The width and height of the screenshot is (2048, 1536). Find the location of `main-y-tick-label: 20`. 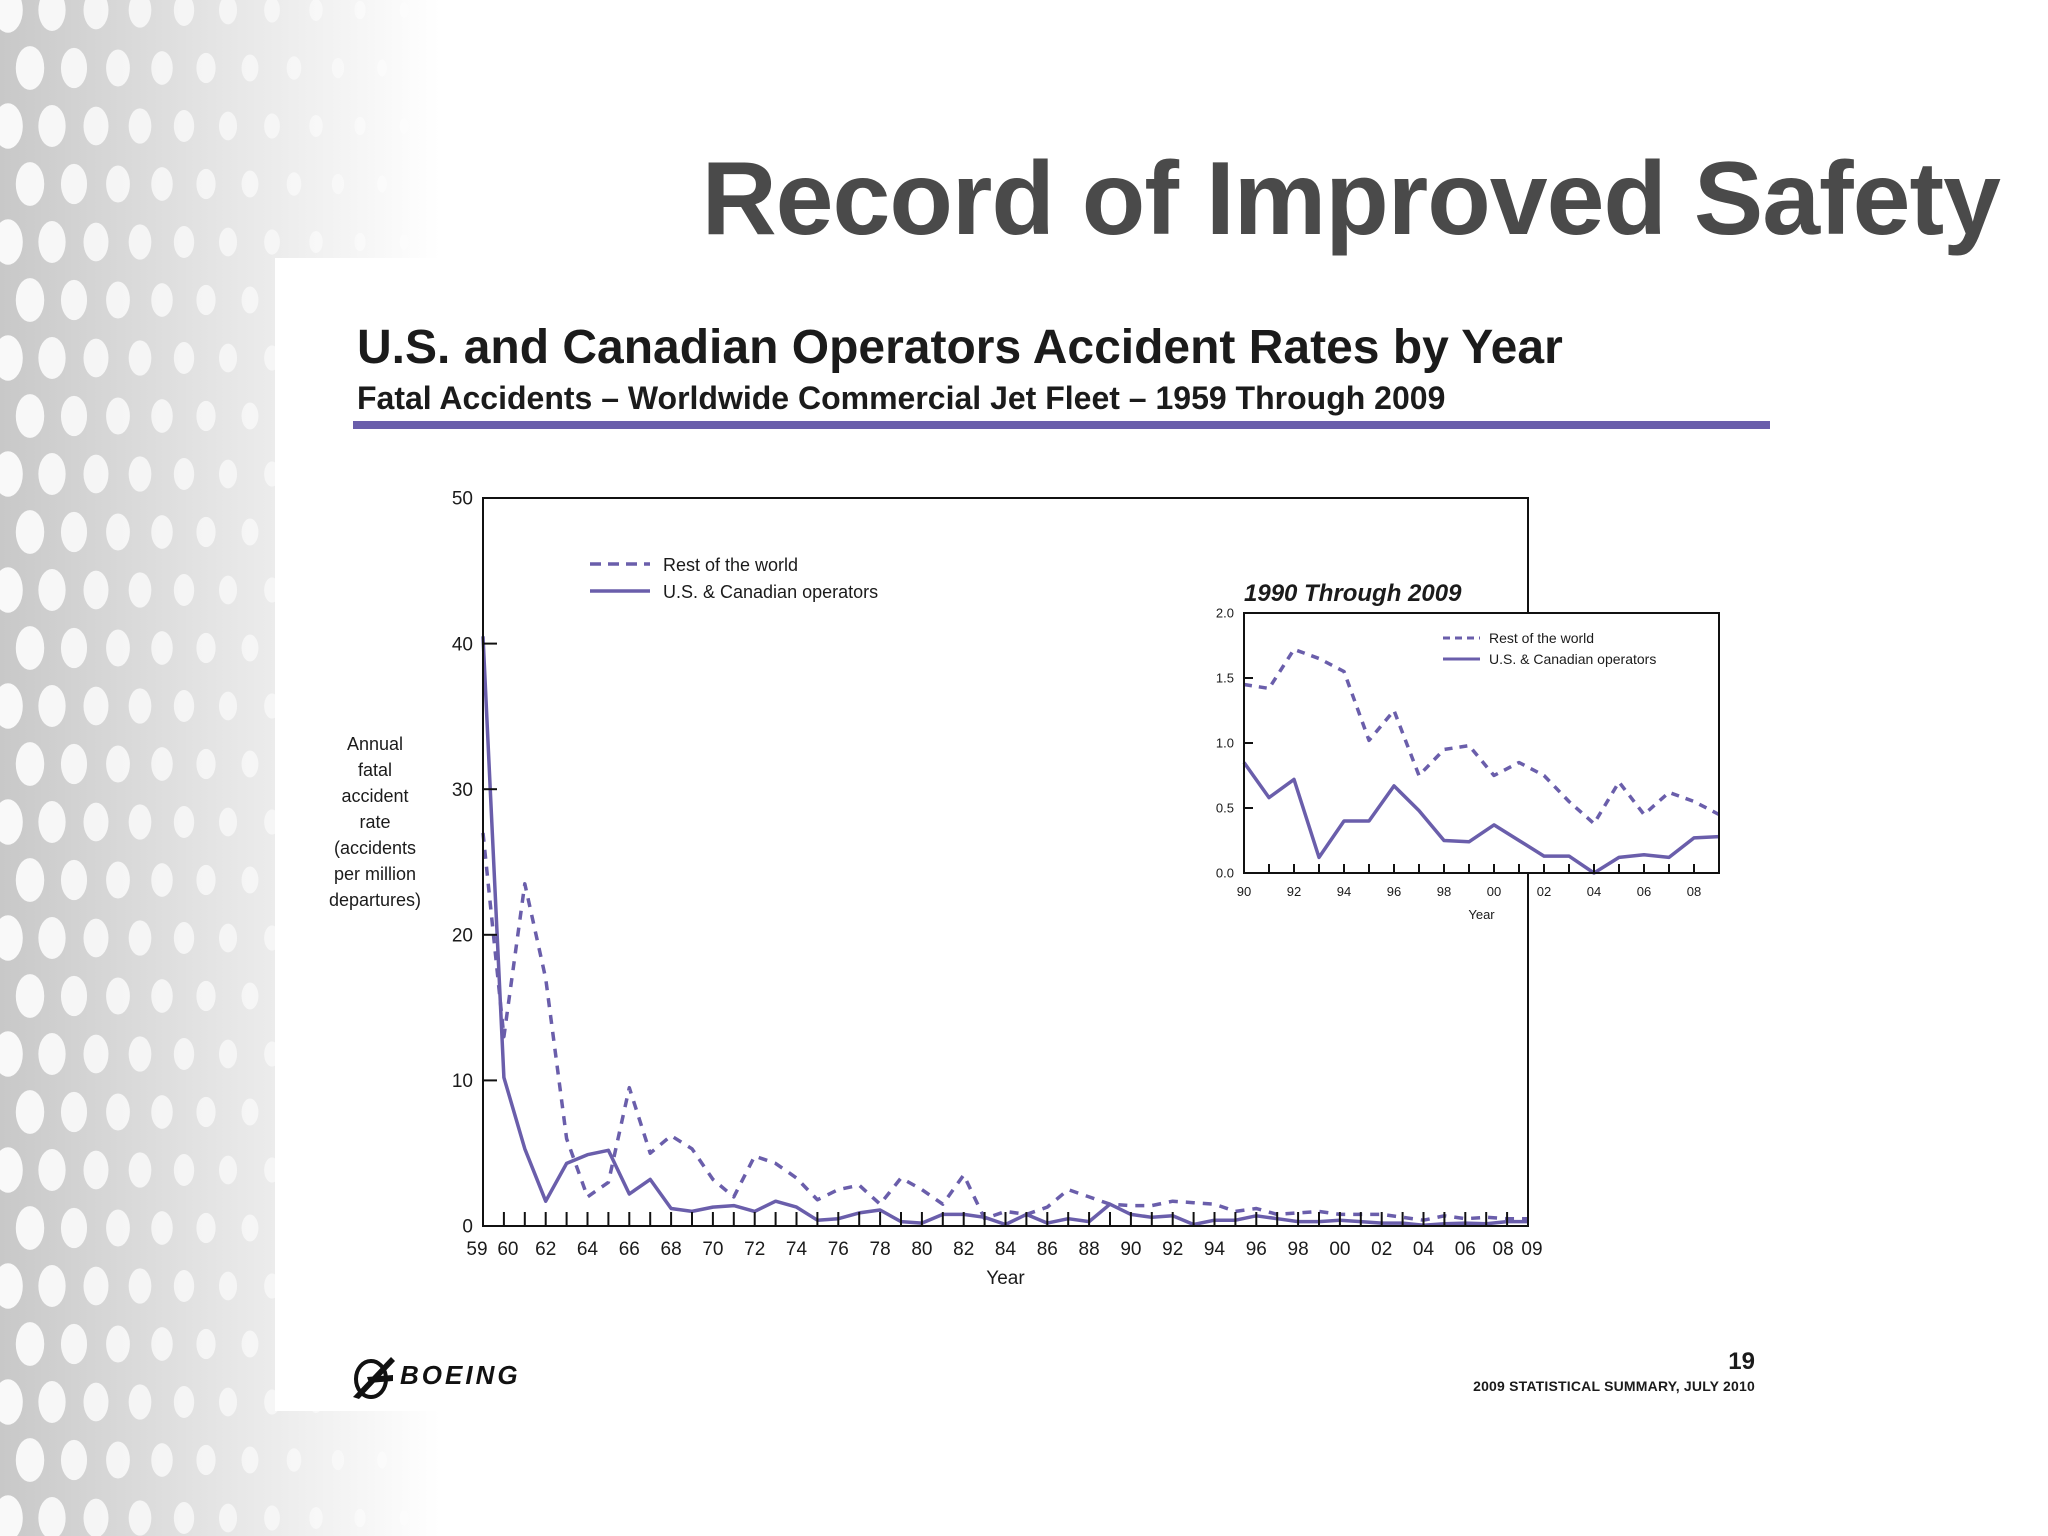

main-y-tick-label: 20 is located at coordinates (462, 935).